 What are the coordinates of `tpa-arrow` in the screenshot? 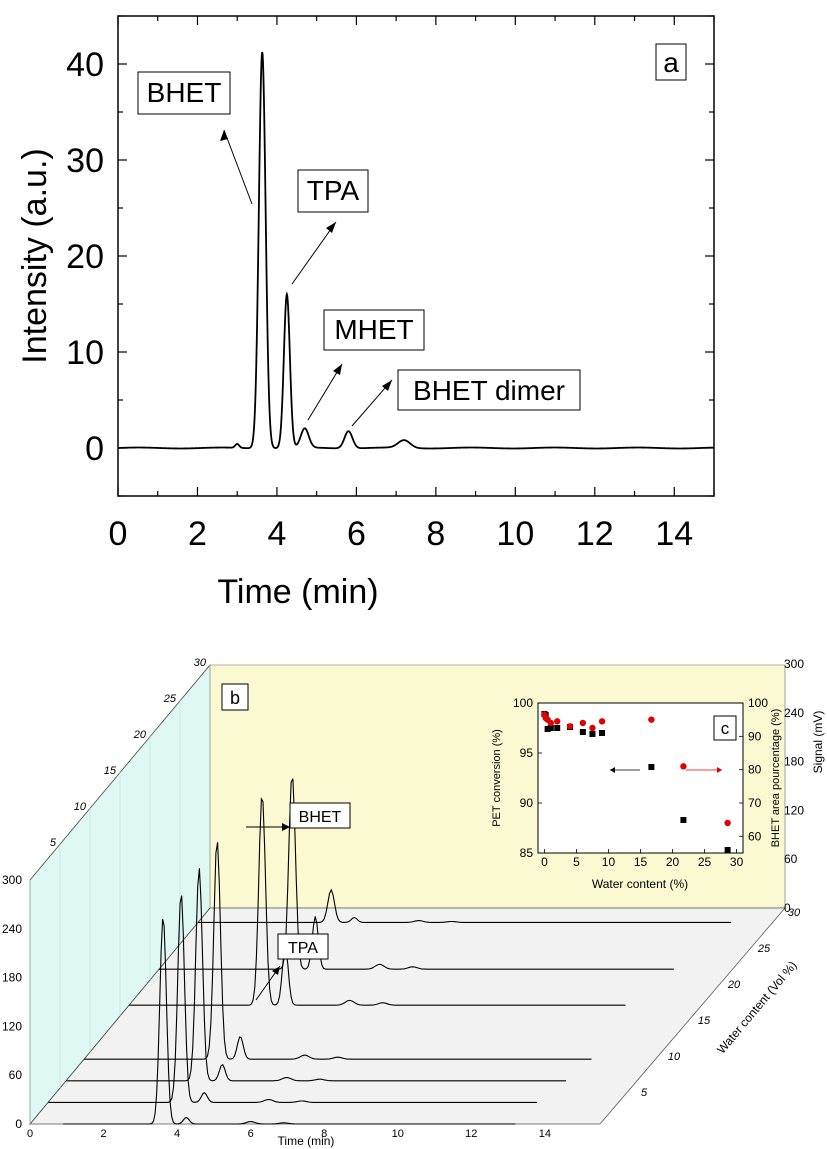 It's located at (314, 253).